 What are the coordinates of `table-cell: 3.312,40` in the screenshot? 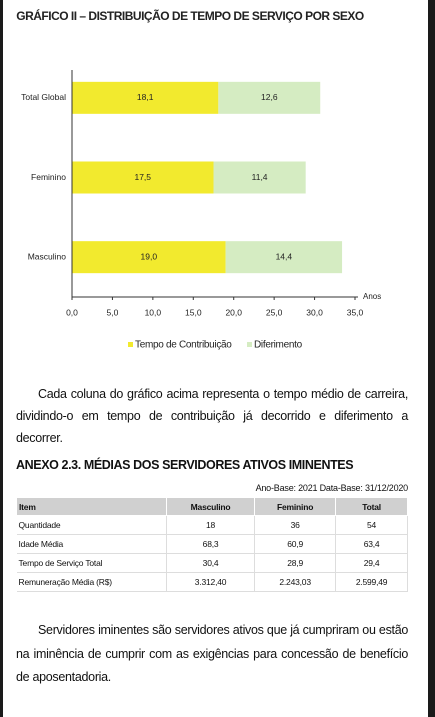 It's located at (211, 582).